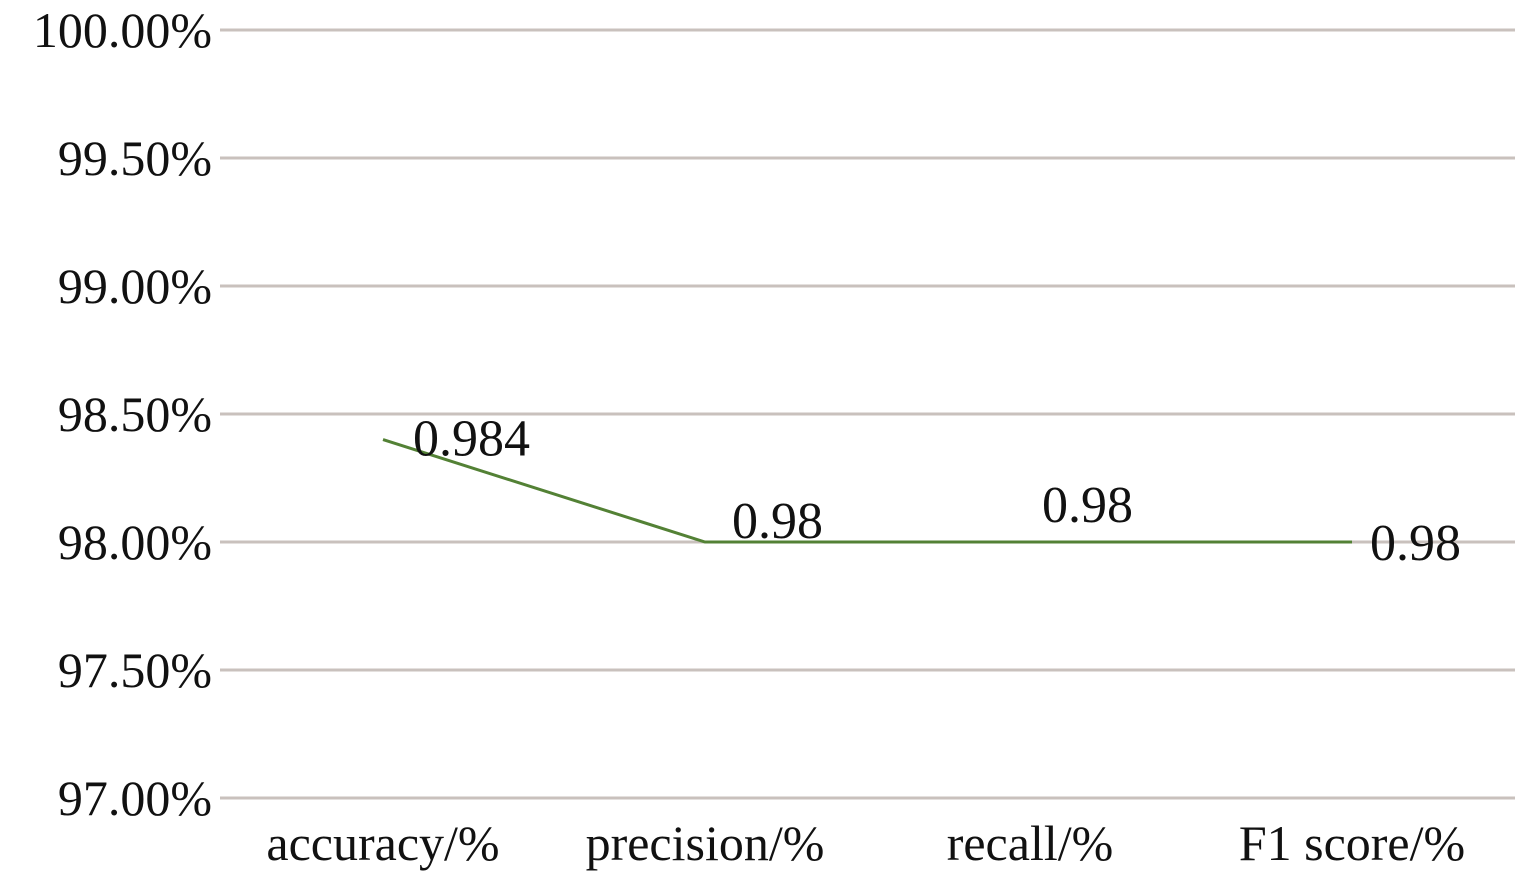 The image size is (1535, 882). What do you see at coordinates (471, 439) in the screenshot?
I see `data-label: 0.984` at bounding box center [471, 439].